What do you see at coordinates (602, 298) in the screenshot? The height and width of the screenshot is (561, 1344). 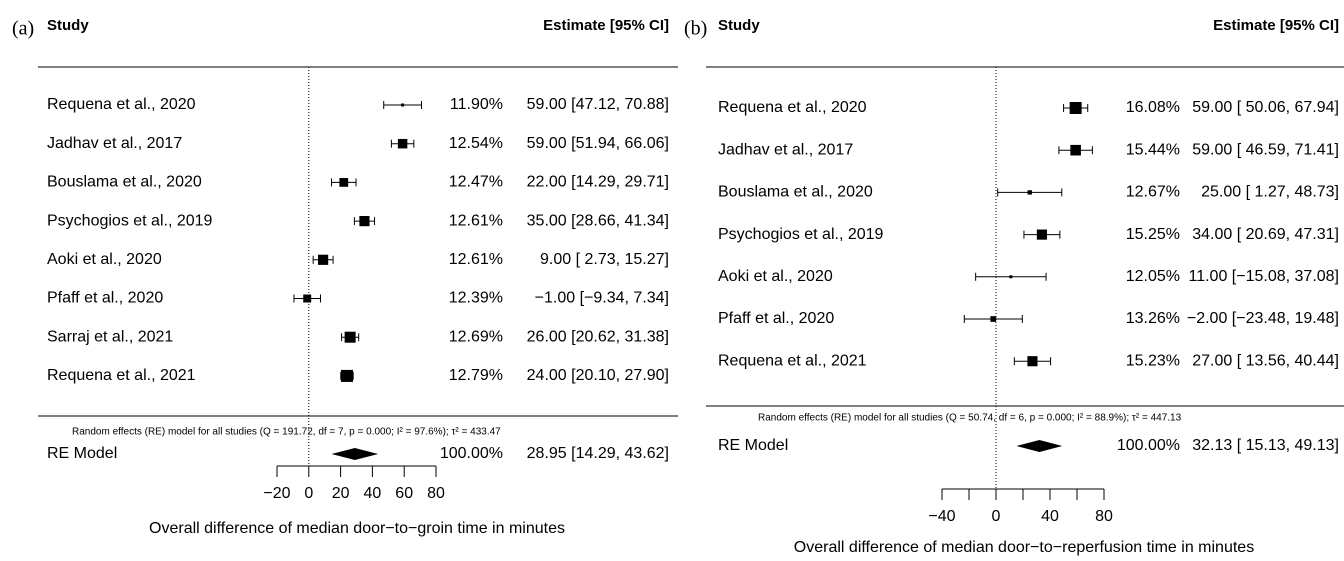 I see `estimate: −1.00 [−9.34, 7.34]` at bounding box center [602, 298].